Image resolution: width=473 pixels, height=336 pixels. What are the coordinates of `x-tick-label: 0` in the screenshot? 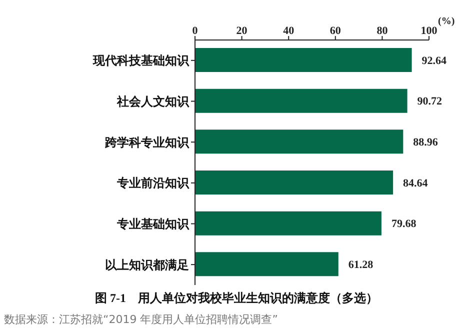 It's located at (195, 31).